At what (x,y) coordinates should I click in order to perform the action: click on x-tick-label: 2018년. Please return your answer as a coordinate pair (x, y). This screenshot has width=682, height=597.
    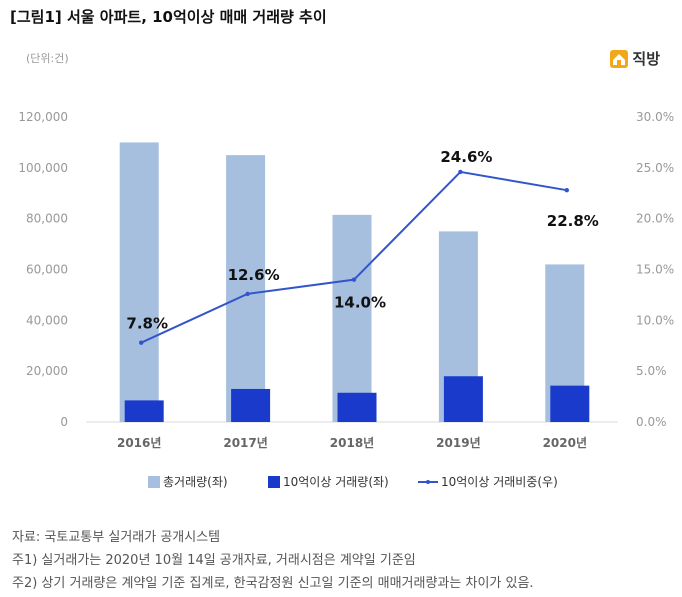
    Looking at the image, I should click on (352, 443).